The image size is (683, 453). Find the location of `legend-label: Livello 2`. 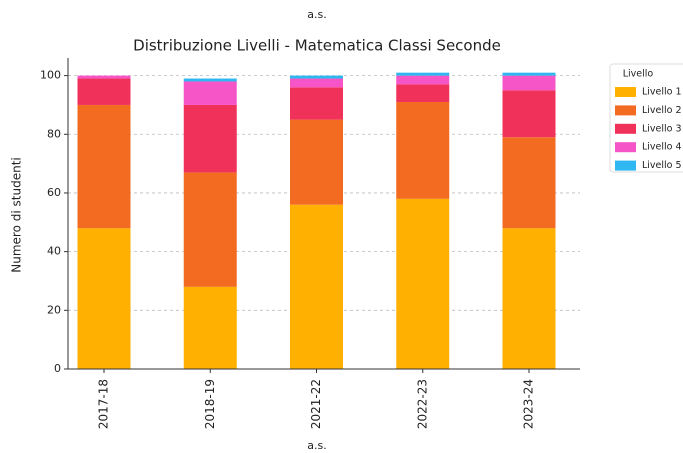

legend-label: Livello 2 is located at coordinates (662, 110).